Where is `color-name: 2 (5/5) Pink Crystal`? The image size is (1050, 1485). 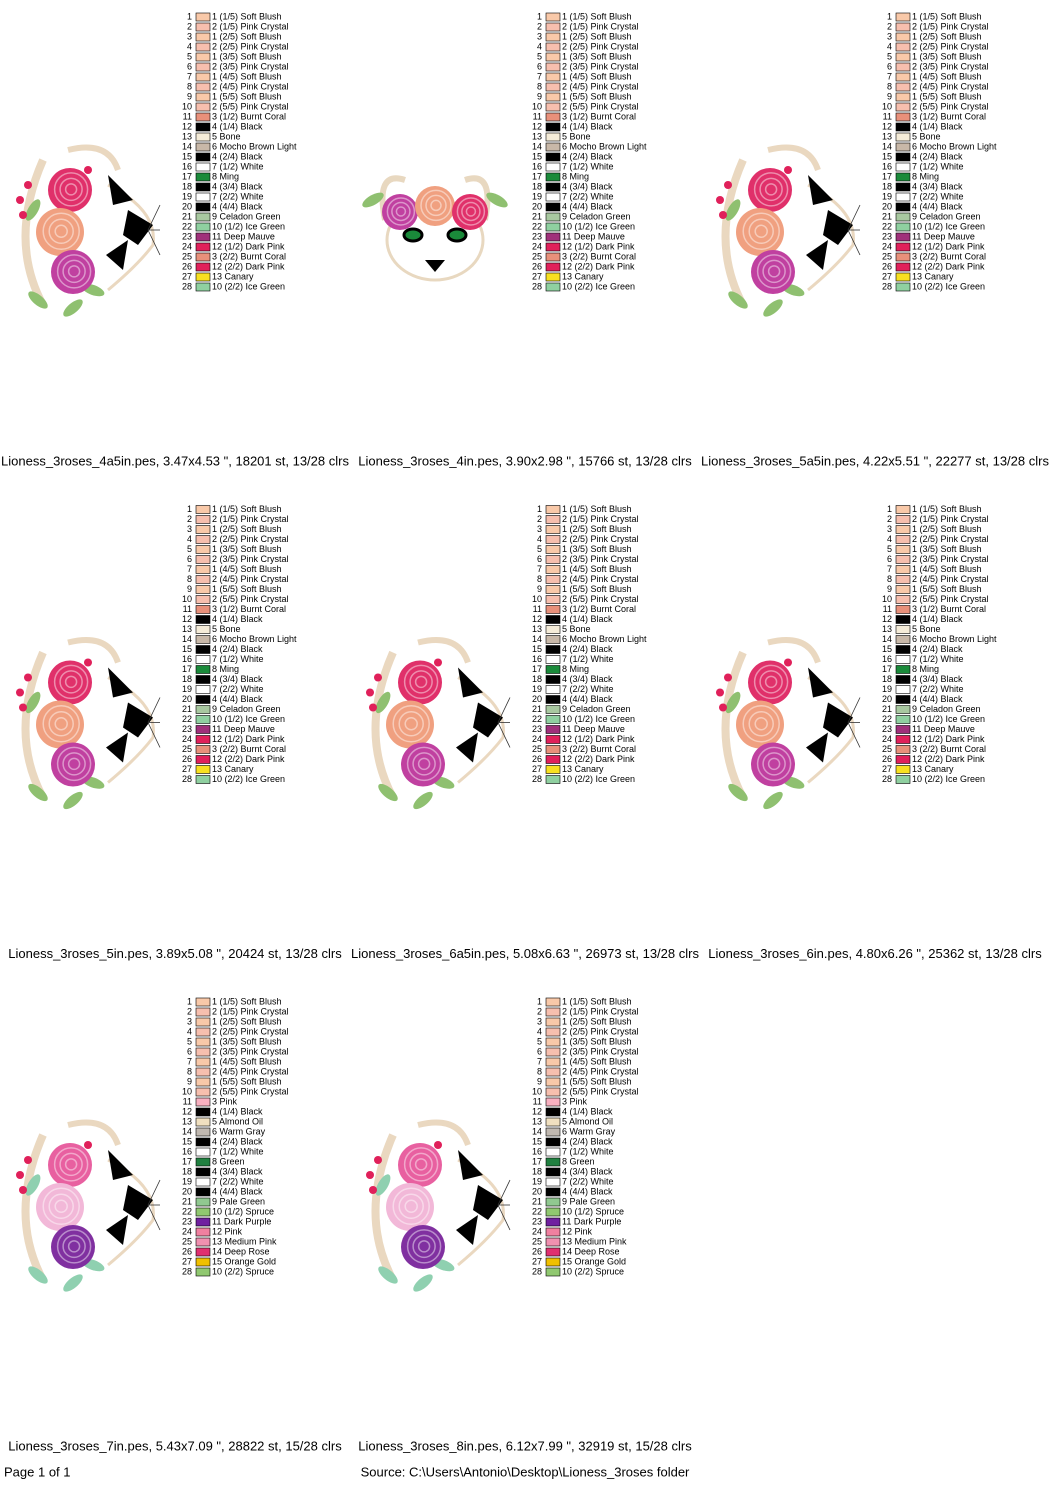 color-name: 2 (5/5) Pink Crystal is located at coordinates (250, 599).